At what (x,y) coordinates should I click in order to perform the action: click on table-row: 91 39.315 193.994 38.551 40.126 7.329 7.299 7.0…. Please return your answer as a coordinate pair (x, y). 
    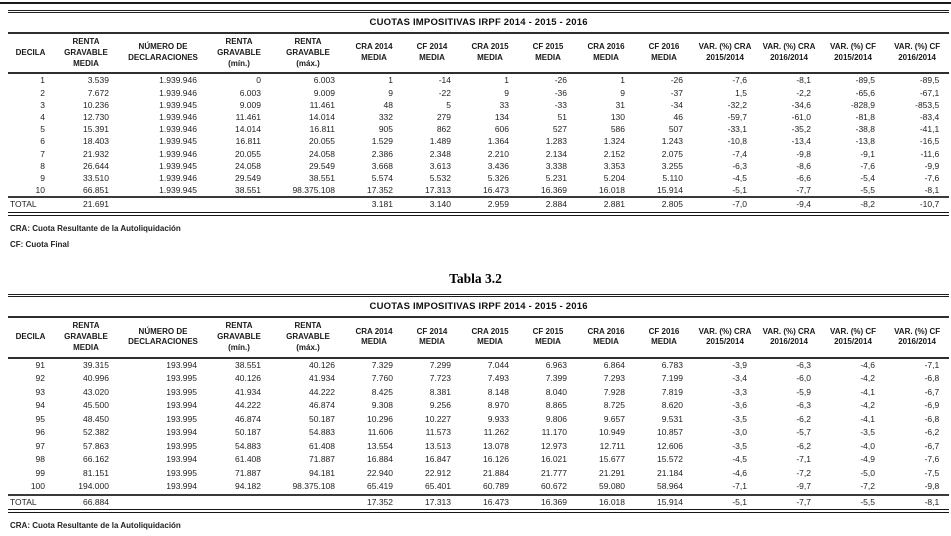
    Looking at the image, I should click on (478, 365).